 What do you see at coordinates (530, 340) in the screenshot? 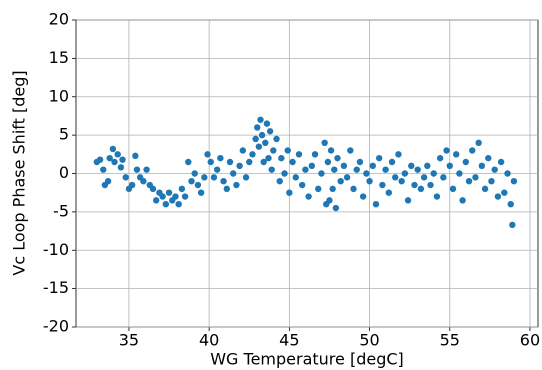
I see `x-tick-label: 60` at bounding box center [530, 340].